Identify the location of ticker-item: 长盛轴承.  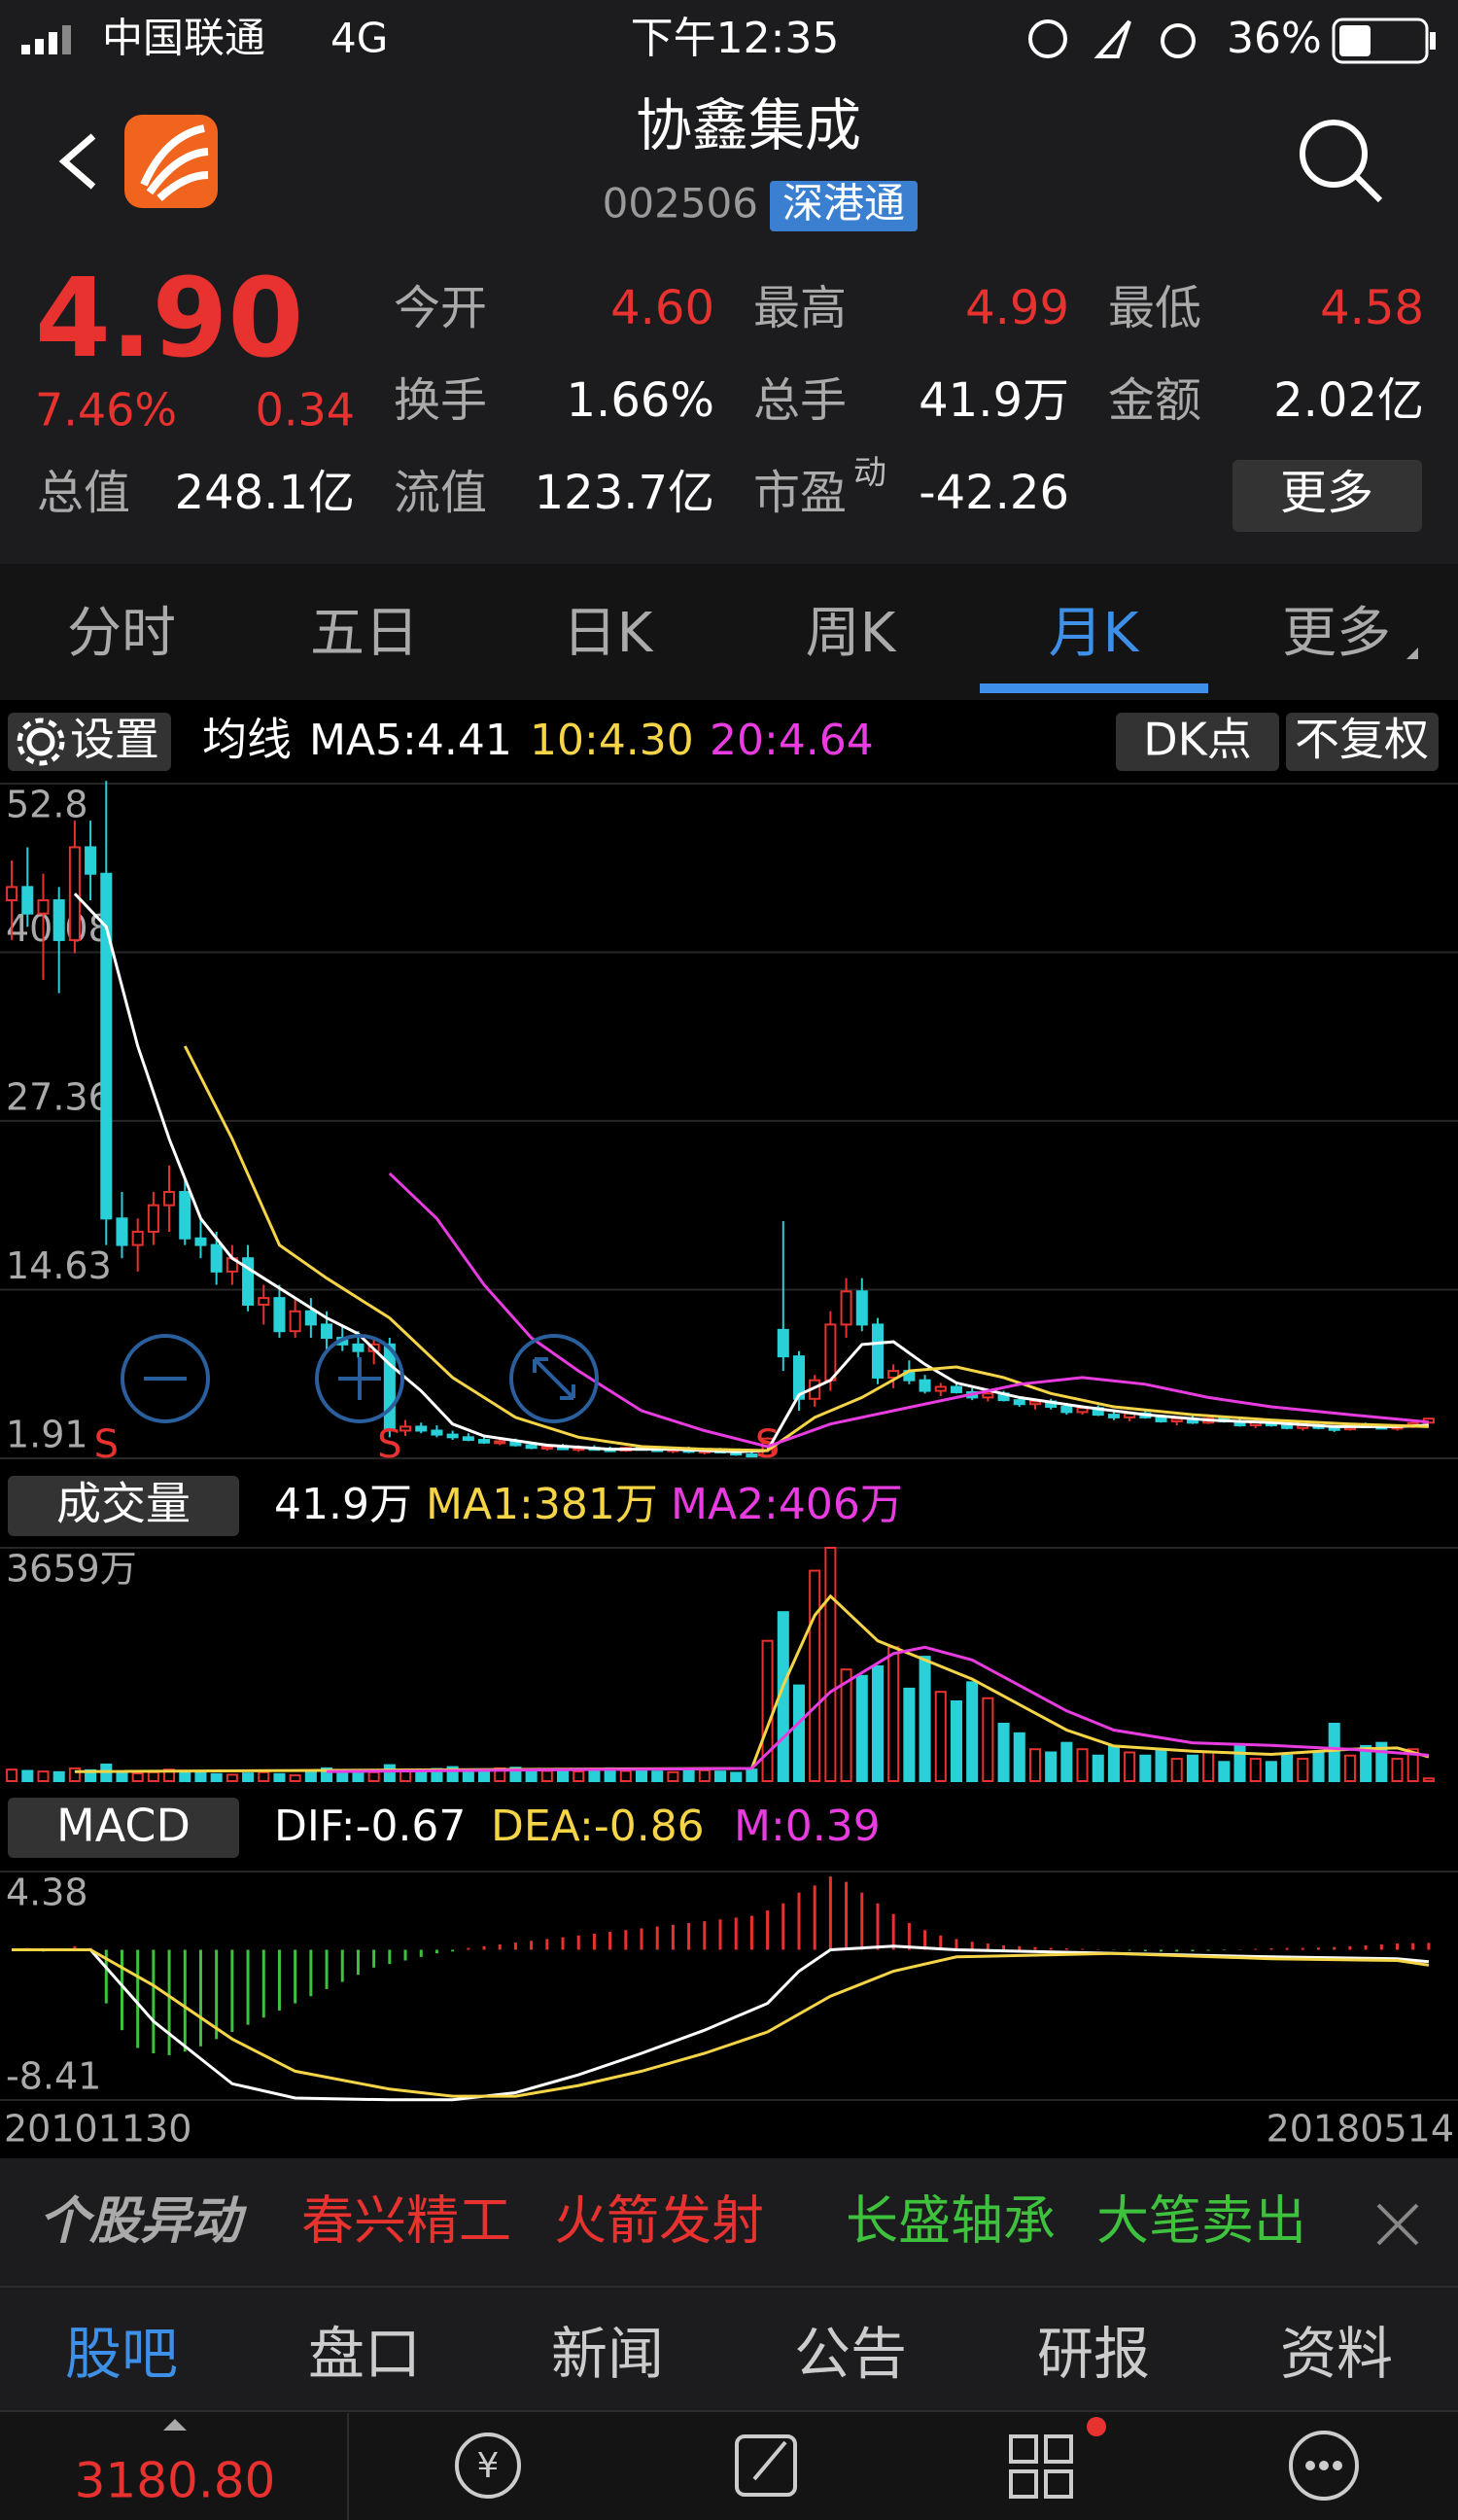
(951, 2221).